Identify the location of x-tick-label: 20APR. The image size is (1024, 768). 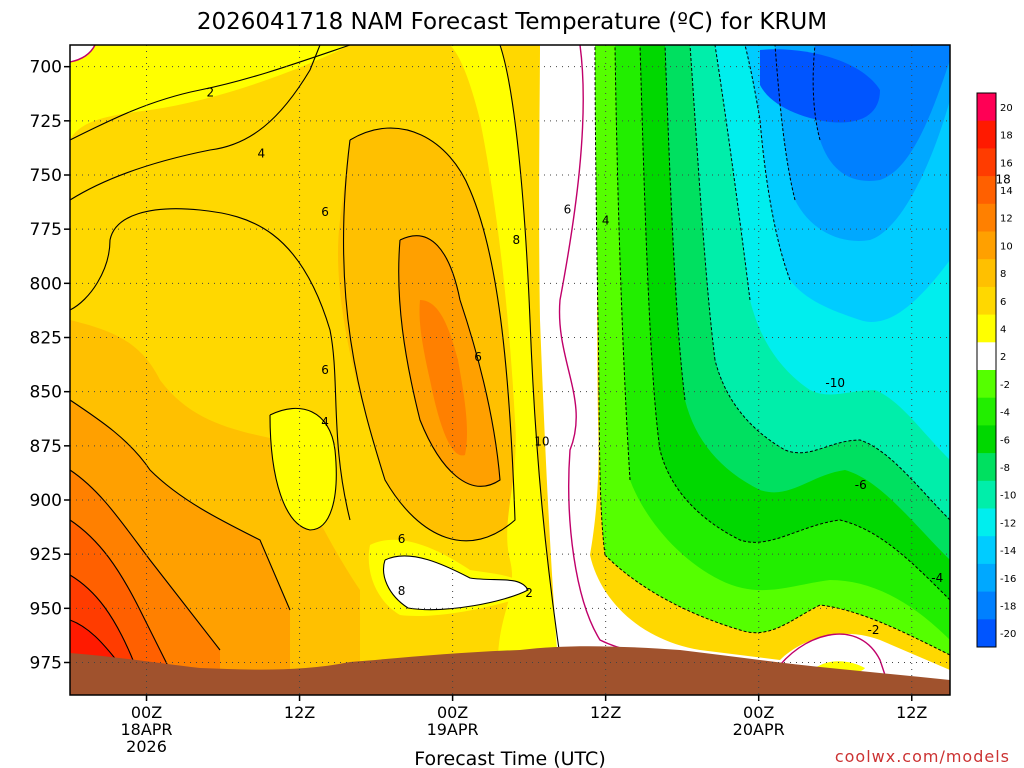
(759, 729).